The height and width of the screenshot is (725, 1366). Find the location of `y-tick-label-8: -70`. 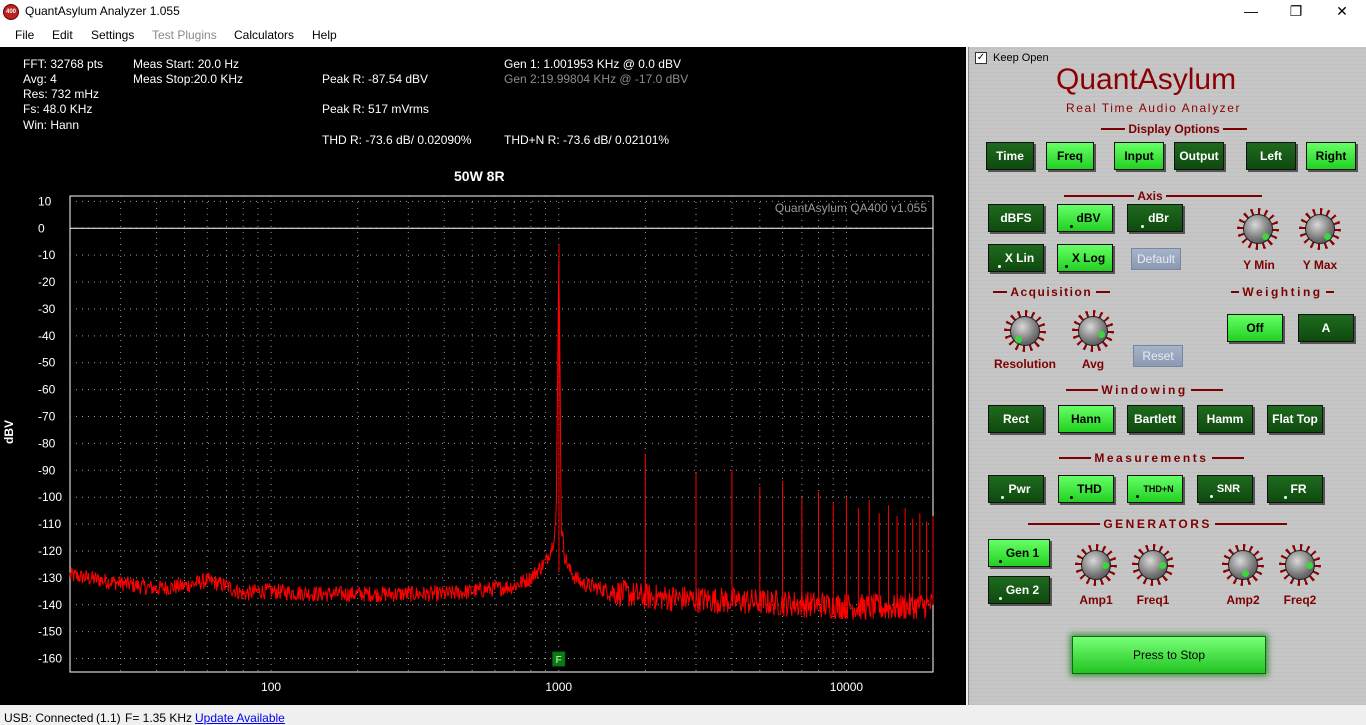

y-tick-label-8: -70 is located at coordinates (47, 417).